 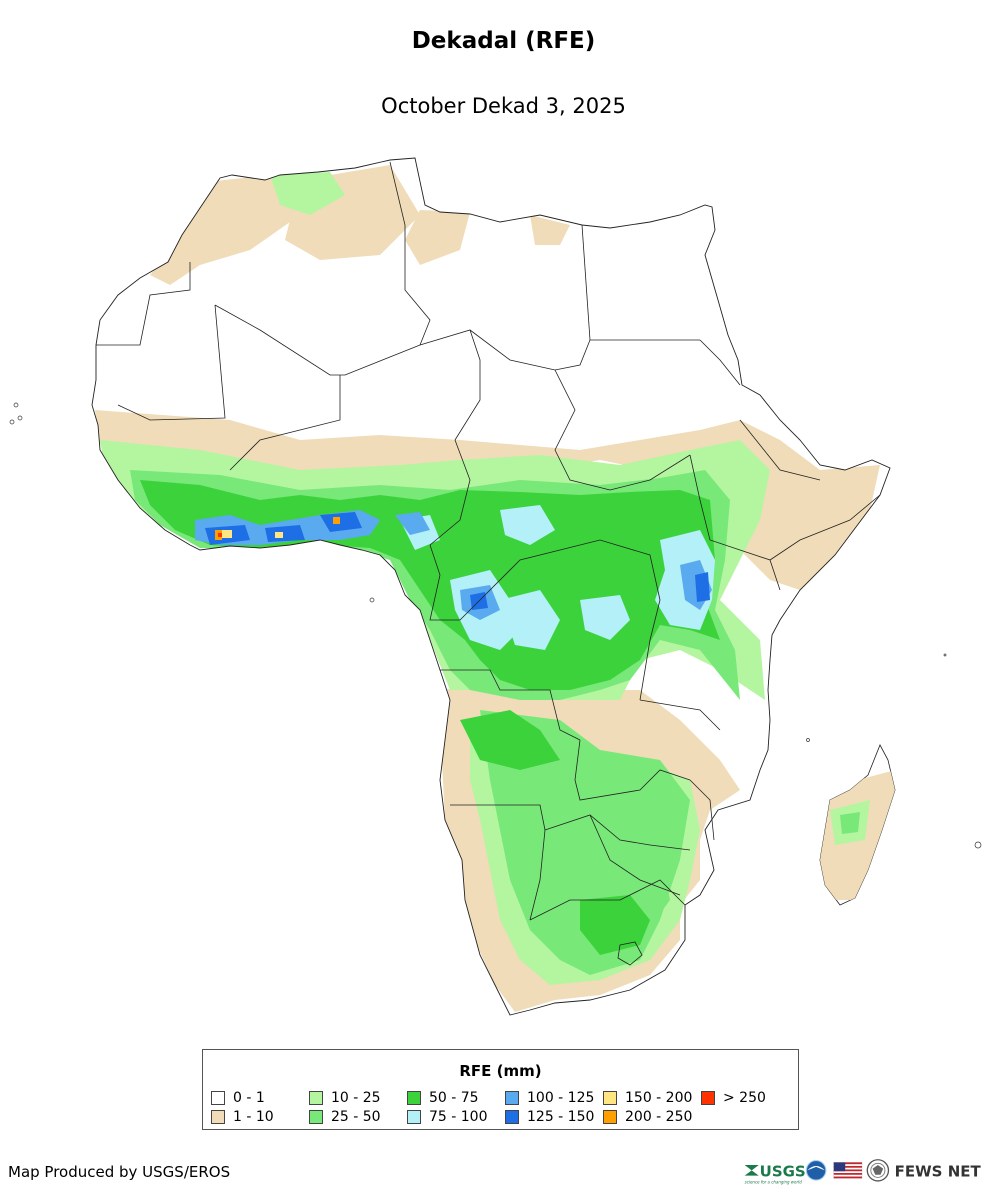 What do you see at coordinates (549, 1097) in the screenshot?
I see `legend-item-100-125: 100 - 125` at bounding box center [549, 1097].